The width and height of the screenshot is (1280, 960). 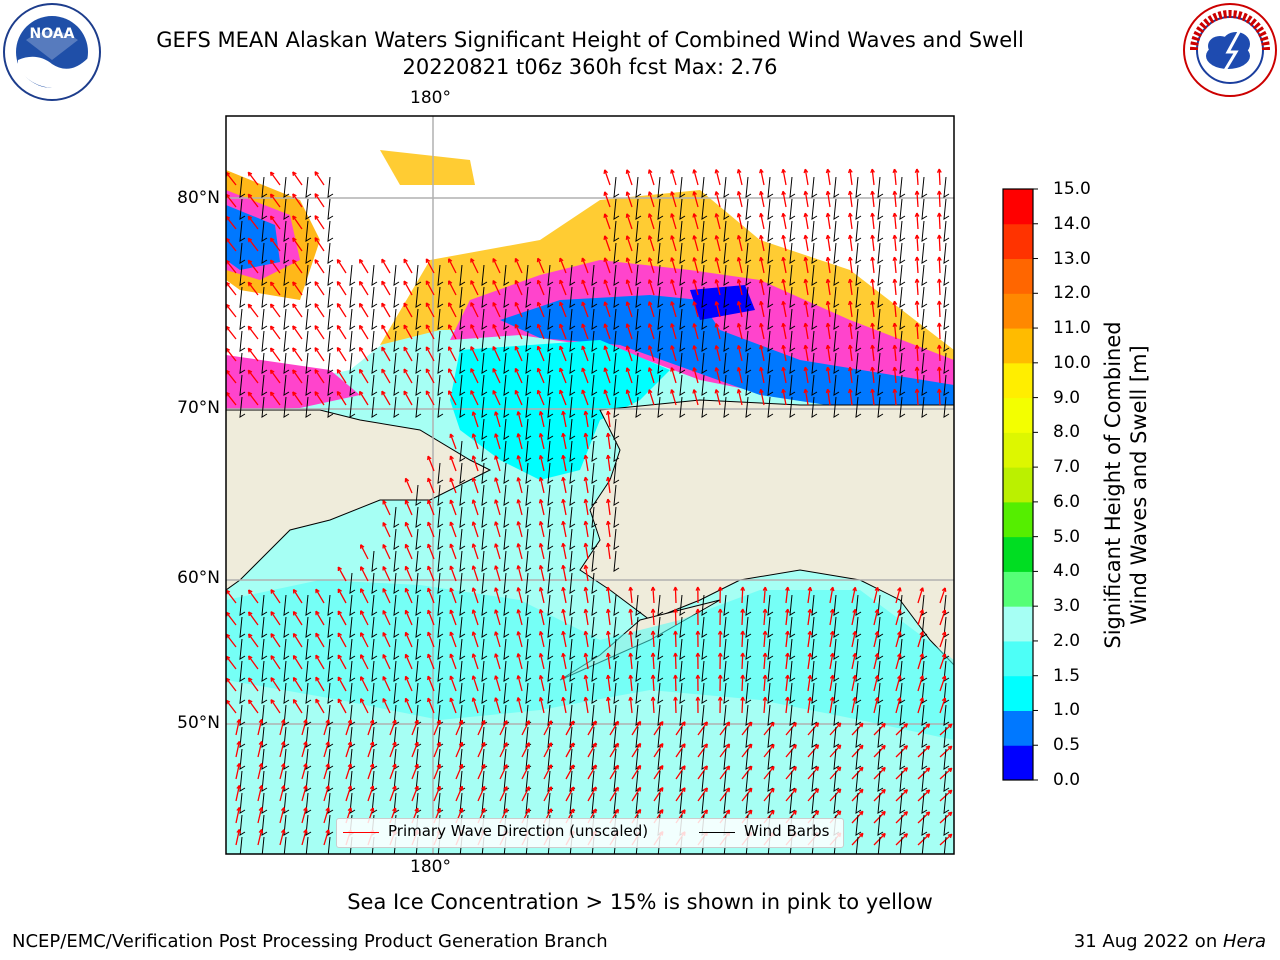 I want to click on colorbar, so click(x=1020, y=484).